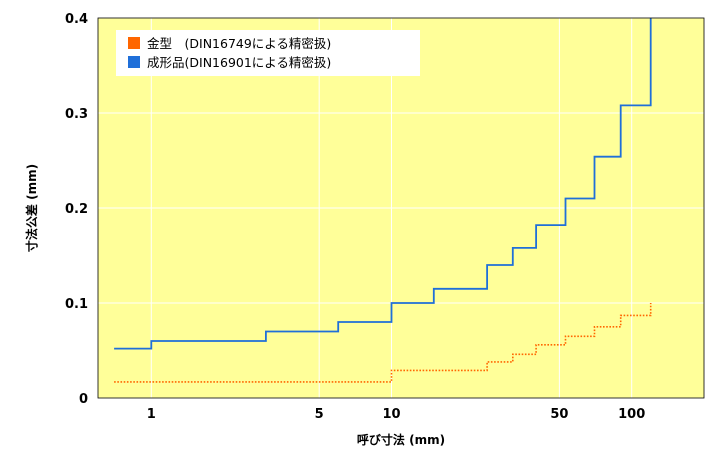 The height and width of the screenshot is (456, 720). I want to click on legend-box, so click(268, 53).